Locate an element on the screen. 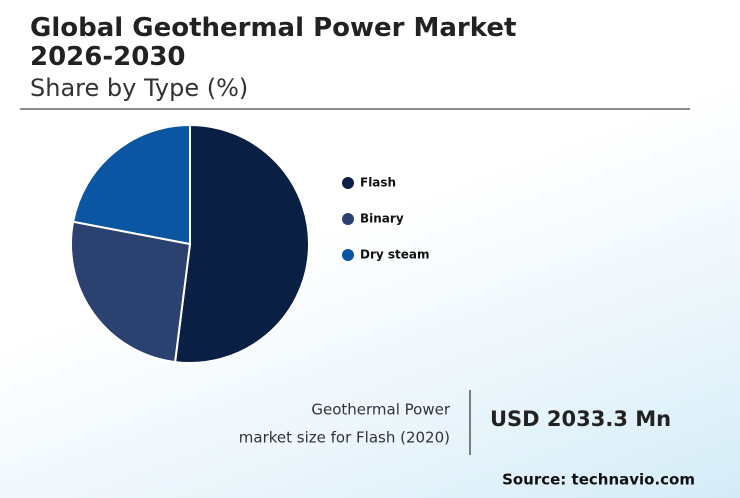  chart-subtitle: Share by Type (%) is located at coordinates (139, 88).